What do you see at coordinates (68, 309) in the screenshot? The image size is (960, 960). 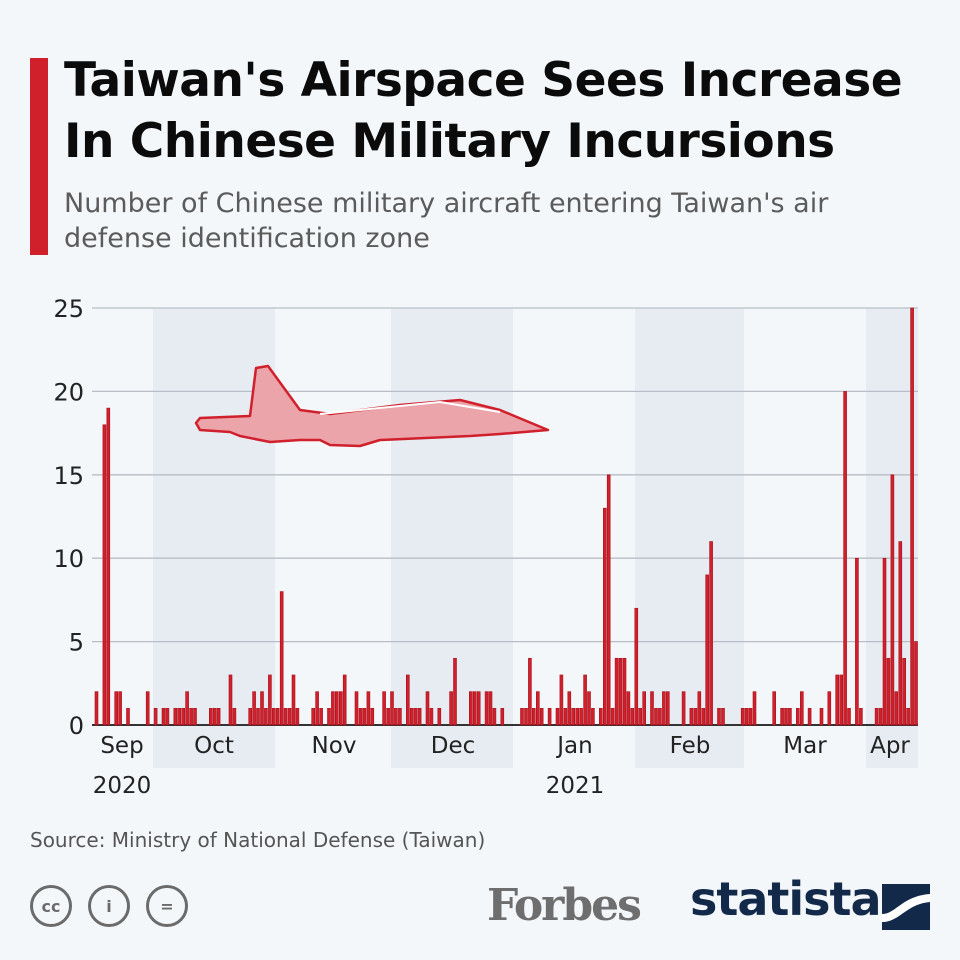 I see `y-tick-label: 25` at bounding box center [68, 309].